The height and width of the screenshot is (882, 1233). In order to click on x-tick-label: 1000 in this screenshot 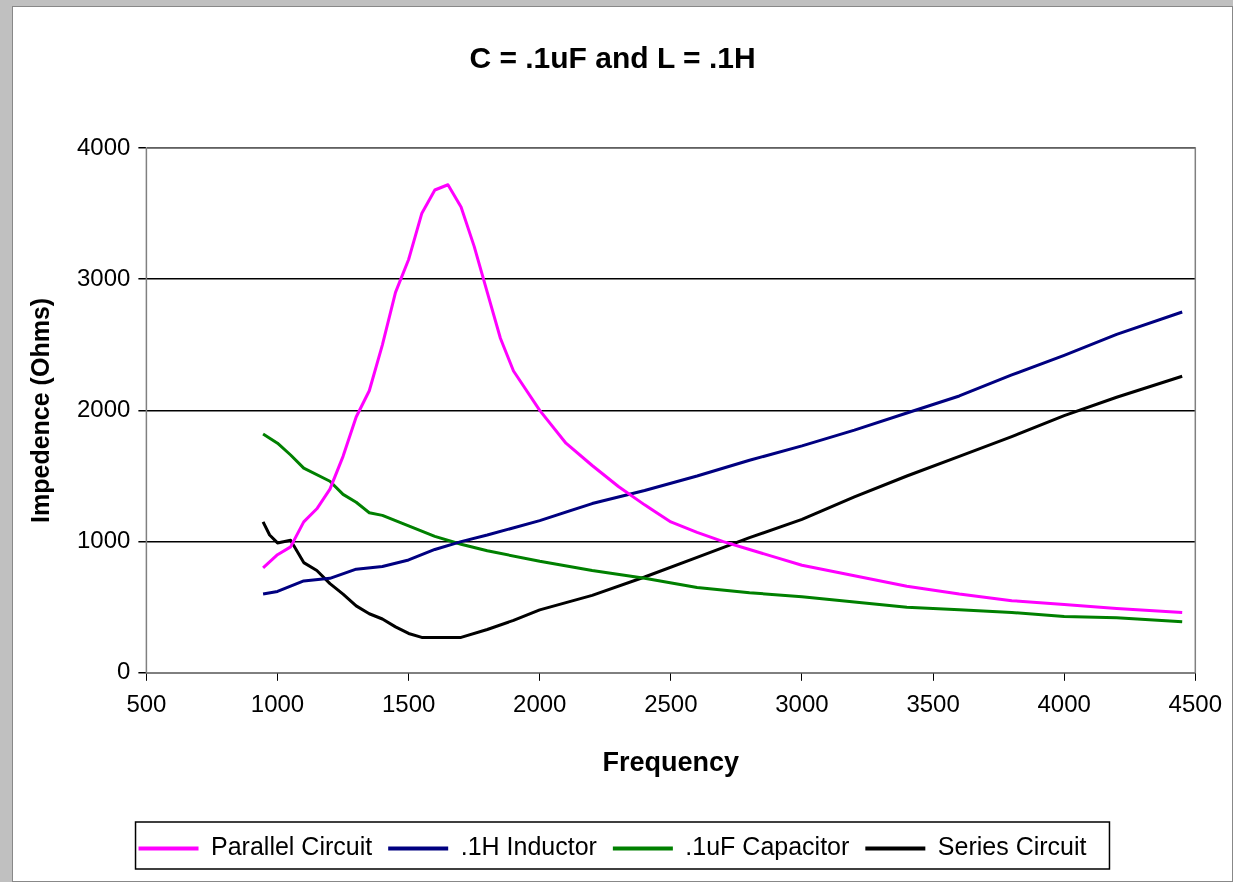, I will do `click(277, 703)`.